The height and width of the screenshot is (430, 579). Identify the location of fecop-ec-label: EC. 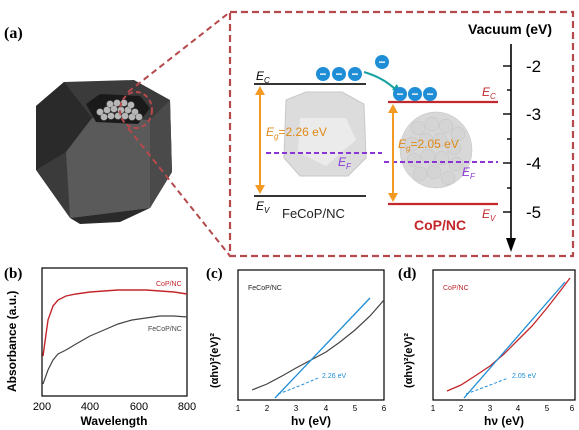
(263, 77).